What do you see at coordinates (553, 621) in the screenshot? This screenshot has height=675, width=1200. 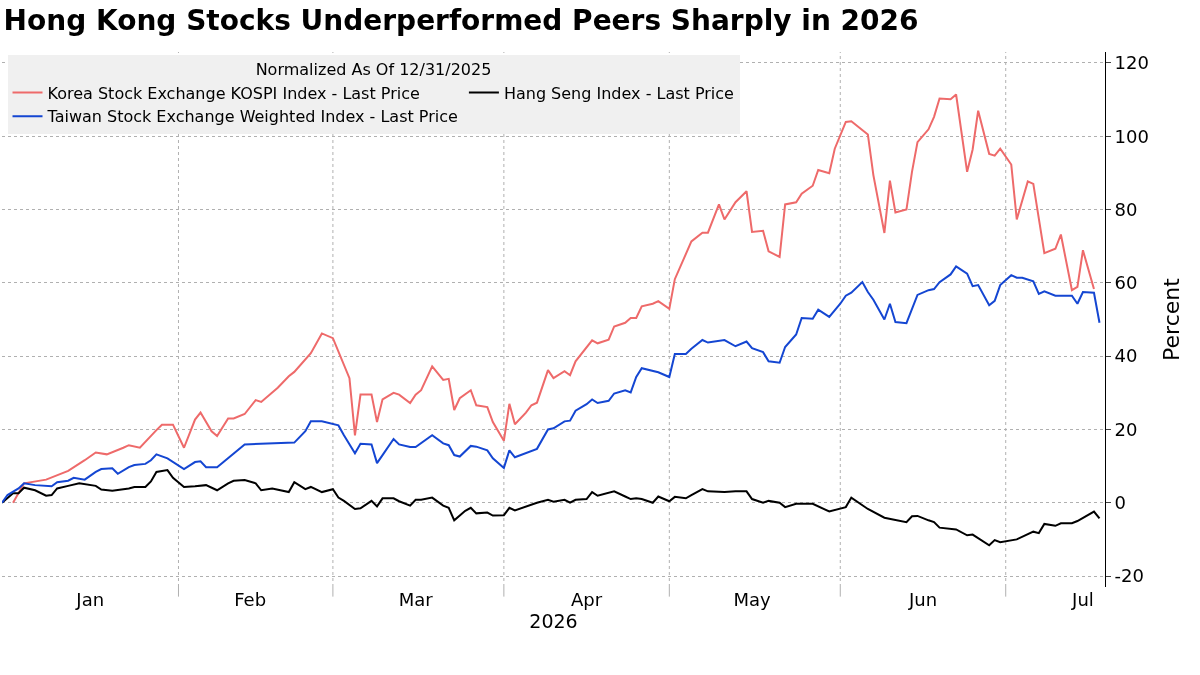 I see `x-axis-title: 2026` at bounding box center [553, 621].